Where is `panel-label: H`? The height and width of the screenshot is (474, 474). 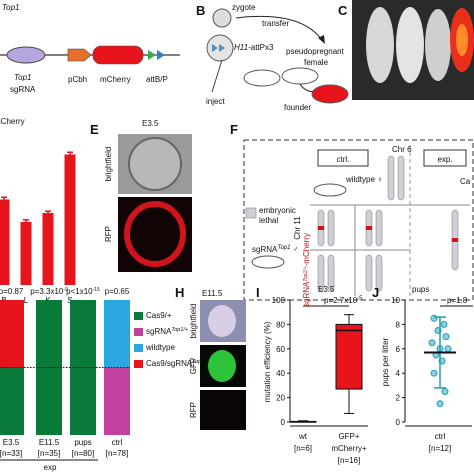 panel-label: H is located at coordinates (179, 292).